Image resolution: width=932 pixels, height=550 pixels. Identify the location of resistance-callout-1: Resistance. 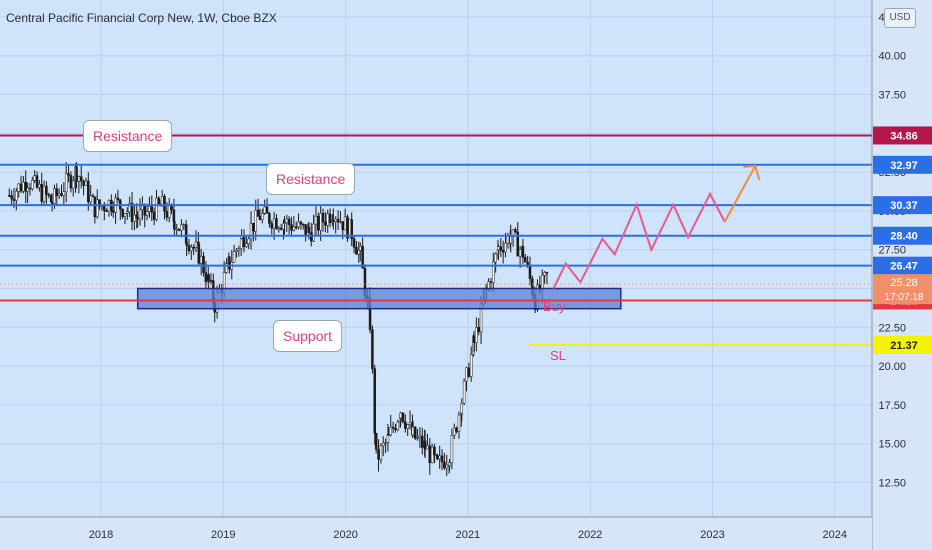
(128, 136).